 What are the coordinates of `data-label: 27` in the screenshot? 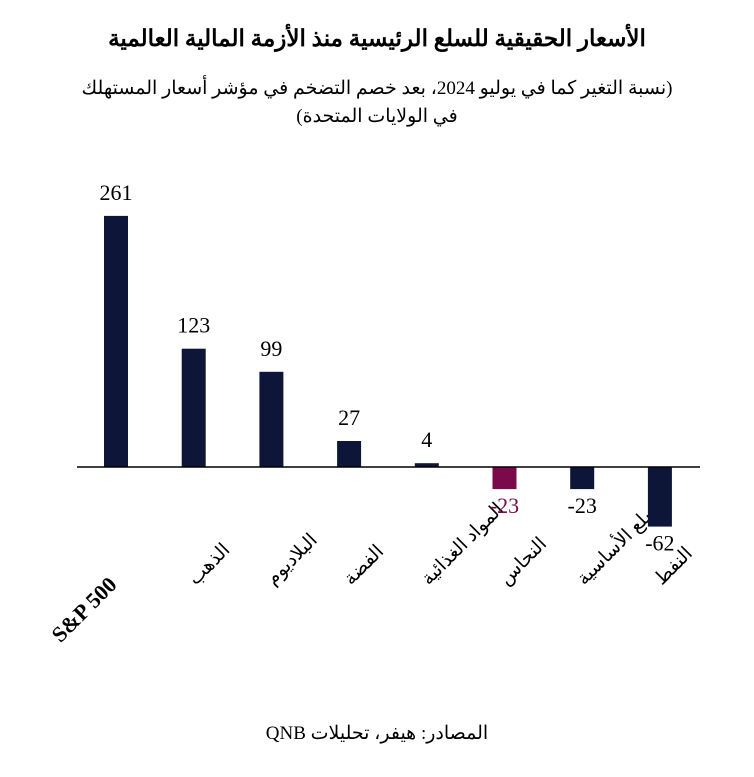 It's located at (349, 417).